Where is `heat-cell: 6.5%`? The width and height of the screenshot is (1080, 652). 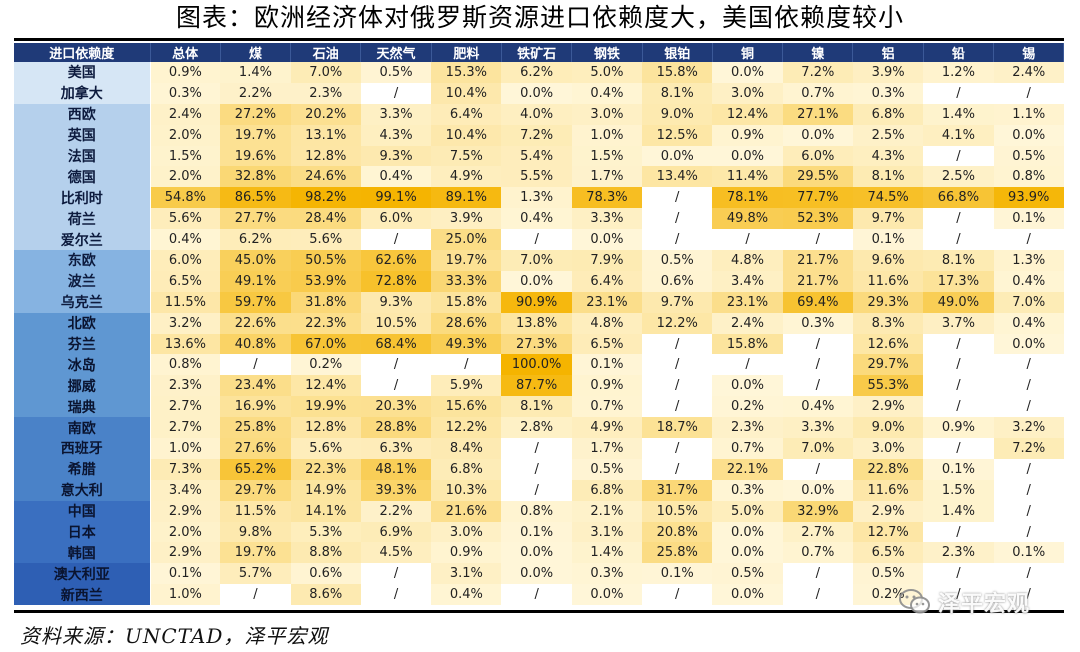 heat-cell: 6.5% is located at coordinates (888, 553).